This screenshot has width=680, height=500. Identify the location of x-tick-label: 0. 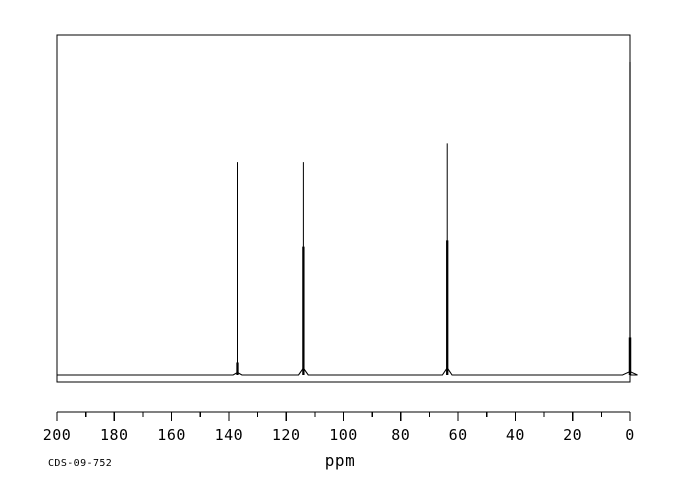
(630, 435).